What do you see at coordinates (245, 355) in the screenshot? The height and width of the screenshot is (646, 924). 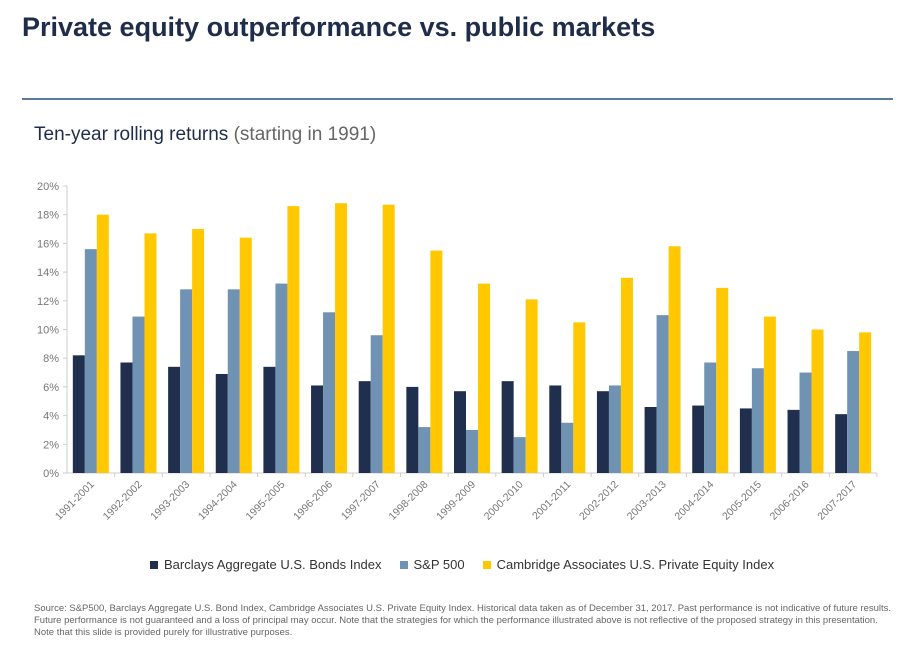 I see `bar-2-1994-2004` at bounding box center [245, 355].